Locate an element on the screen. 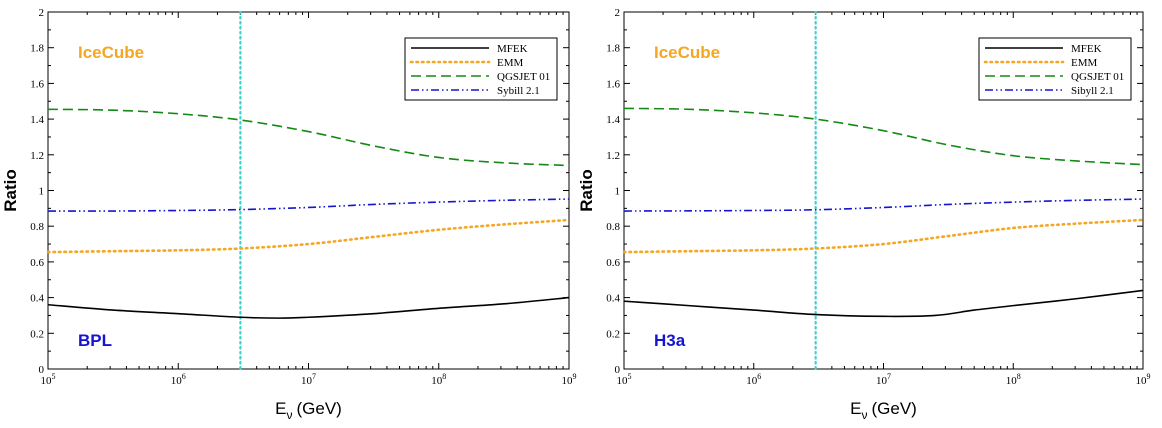 The height and width of the screenshot is (428, 1162). legend-entry: Sybill 2.1 is located at coordinates (518, 91).